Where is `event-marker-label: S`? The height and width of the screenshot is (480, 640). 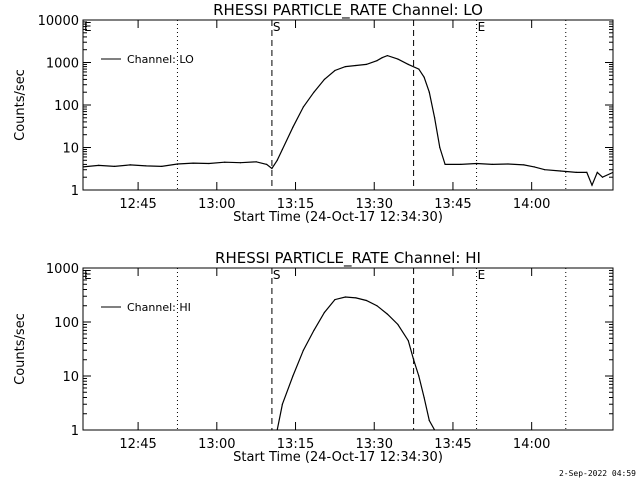
event-marker-label: S is located at coordinates (277, 27).